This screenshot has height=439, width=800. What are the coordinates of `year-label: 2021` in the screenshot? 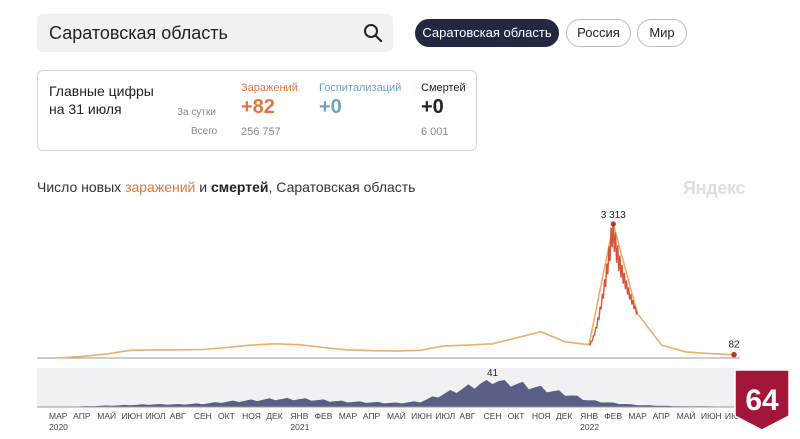 It's located at (300, 427).